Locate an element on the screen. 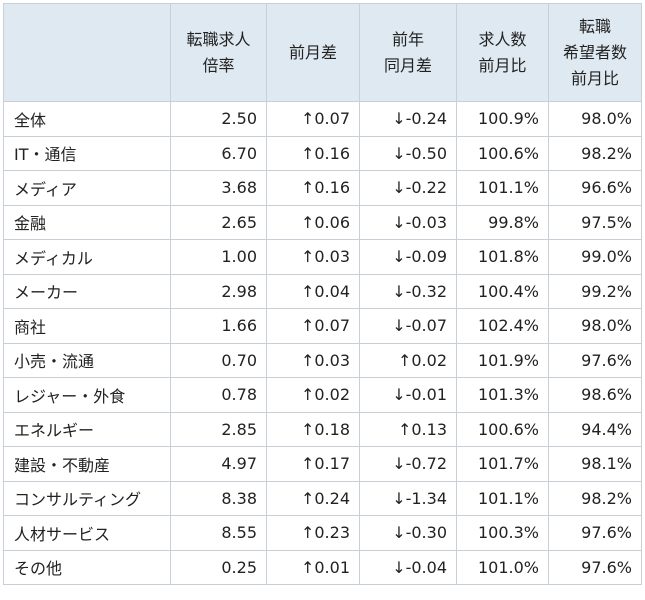 The height and width of the screenshot is (600, 645). year-diff-cell: ↓-0.07 is located at coordinates (408, 326).